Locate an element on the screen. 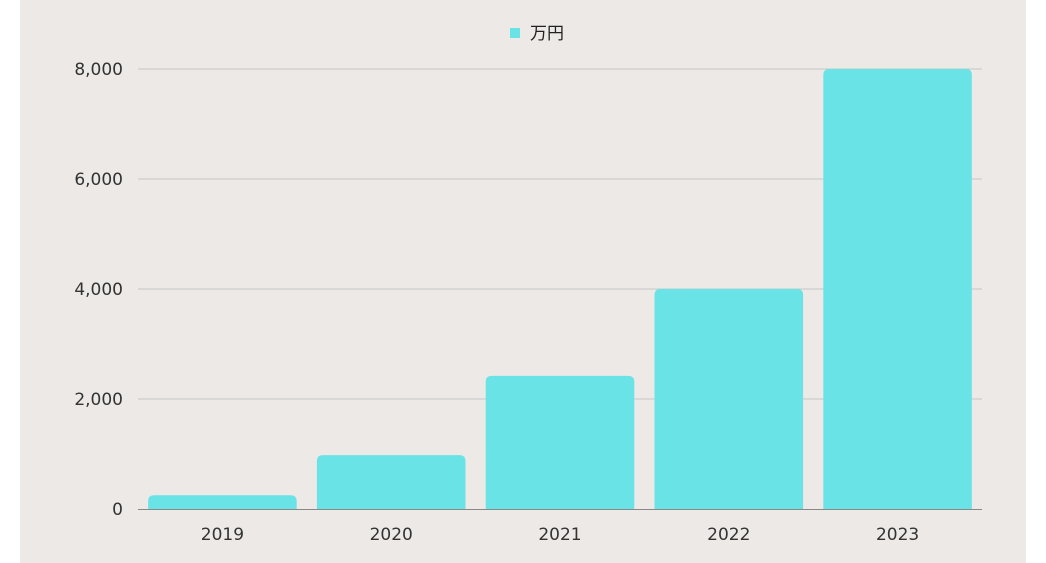  bar-2021 is located at coordinates (560, 442).